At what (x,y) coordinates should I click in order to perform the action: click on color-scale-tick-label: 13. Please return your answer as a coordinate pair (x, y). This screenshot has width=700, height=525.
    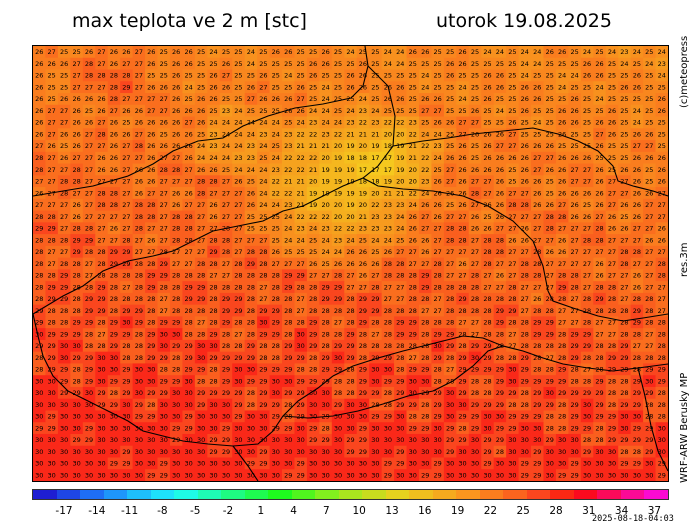
    Looking at the image, I should click on (392, 511).